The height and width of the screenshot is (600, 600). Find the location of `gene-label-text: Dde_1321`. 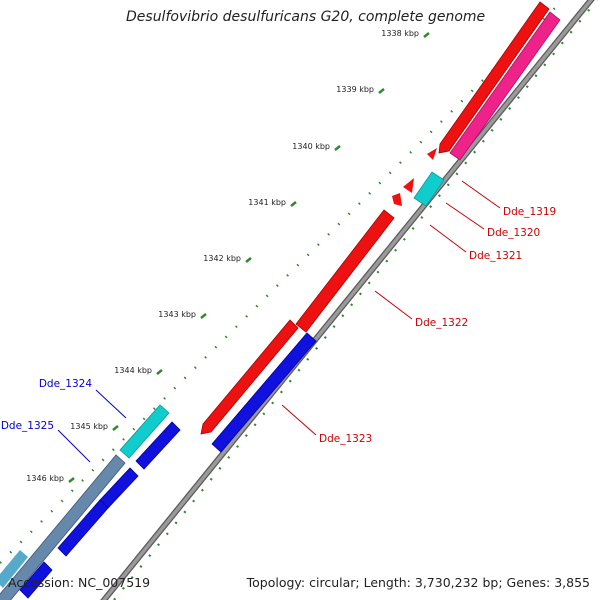

gene-label-text: Dde_1321 is located at coordinates (495, 256).